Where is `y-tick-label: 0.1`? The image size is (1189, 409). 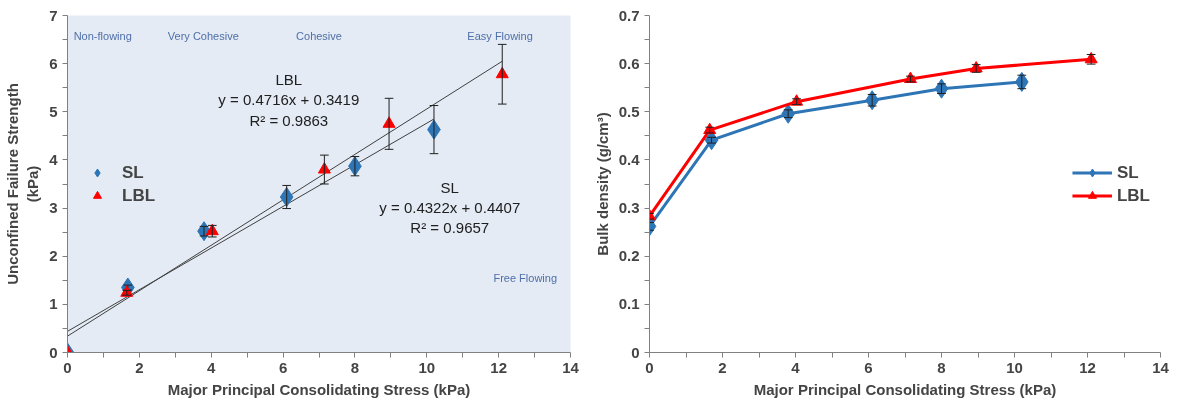 y-tick-label: 0.1 is located at coordinates (629, 304).